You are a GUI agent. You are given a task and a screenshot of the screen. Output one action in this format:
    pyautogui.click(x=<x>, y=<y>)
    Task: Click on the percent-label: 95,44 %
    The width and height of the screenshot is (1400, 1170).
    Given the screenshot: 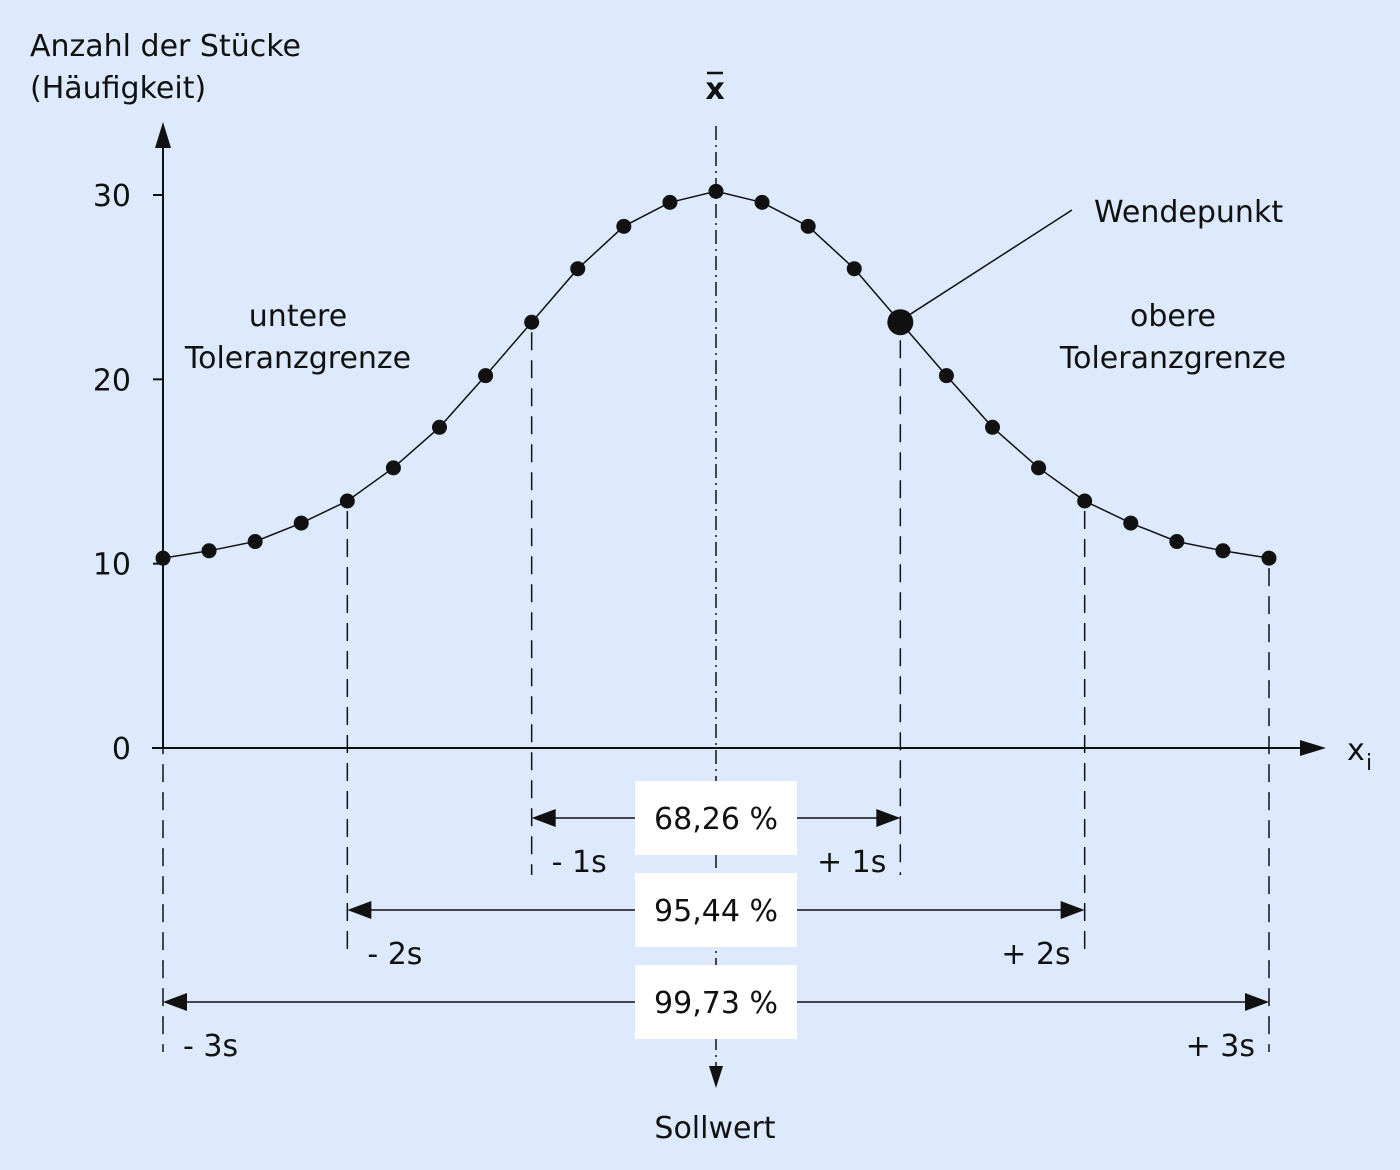 What is the action you would take?
    pyautogui.click(x=716, y=911)
    